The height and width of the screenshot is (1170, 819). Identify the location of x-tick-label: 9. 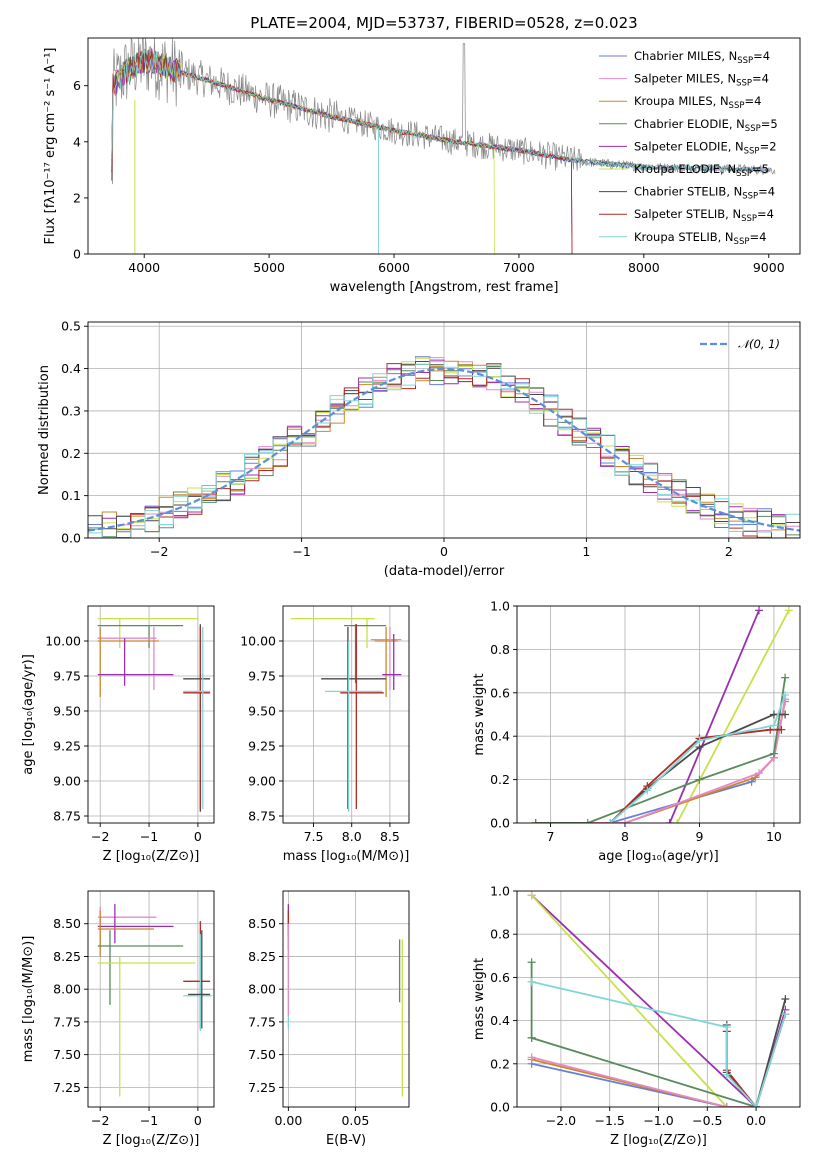
(699, 836).